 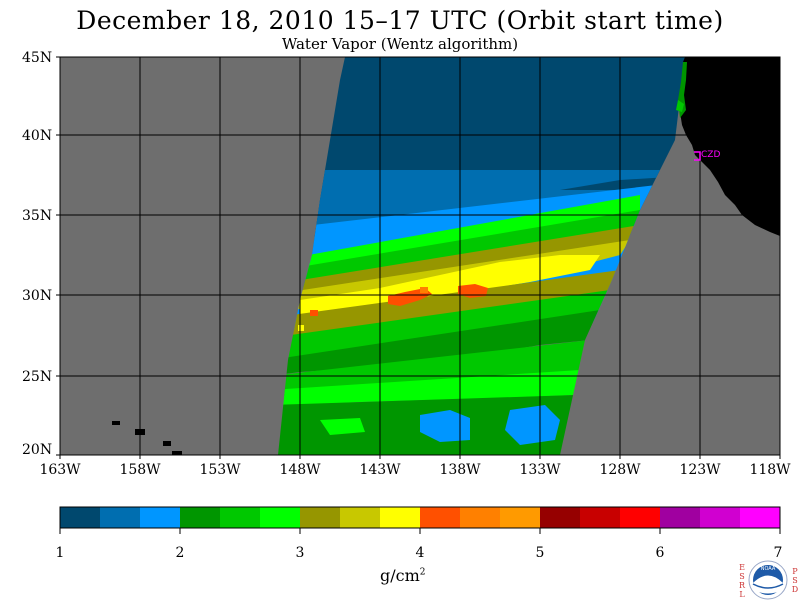 I want to click on noaa-logo: NOAA, so click(x=768, y=580).